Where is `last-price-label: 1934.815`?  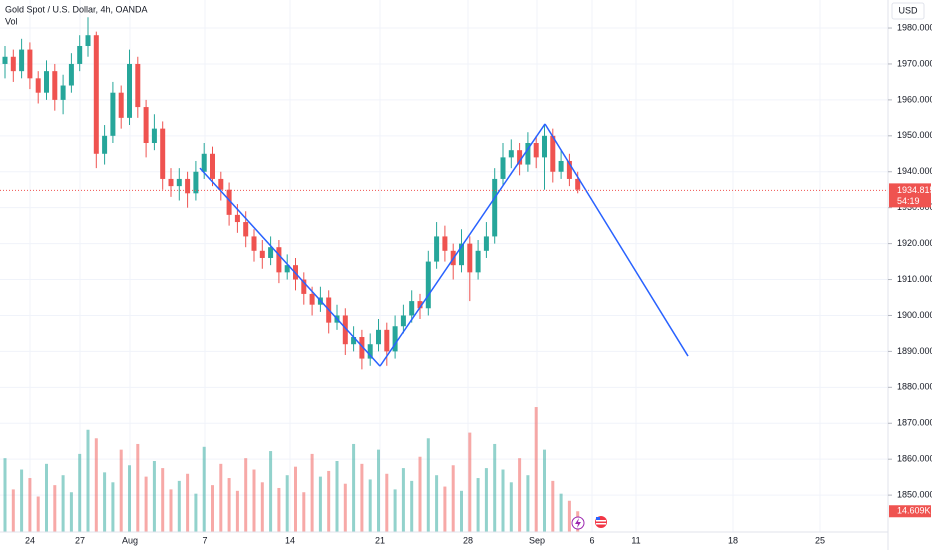 last-price-label: 1934.815 is located at coordinates (914, 190).